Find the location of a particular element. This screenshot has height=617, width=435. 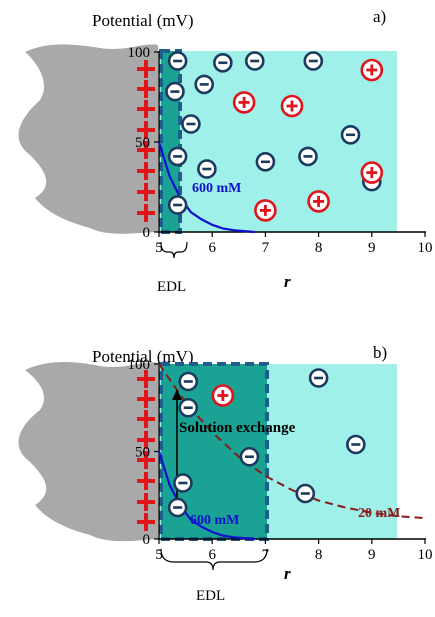

panel-b-particle-surface is located at coordinates (88, 452).